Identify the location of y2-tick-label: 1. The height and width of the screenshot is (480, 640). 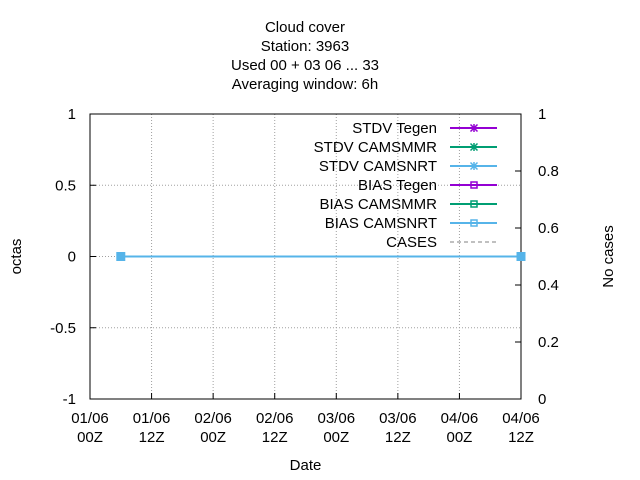
(542, 114).